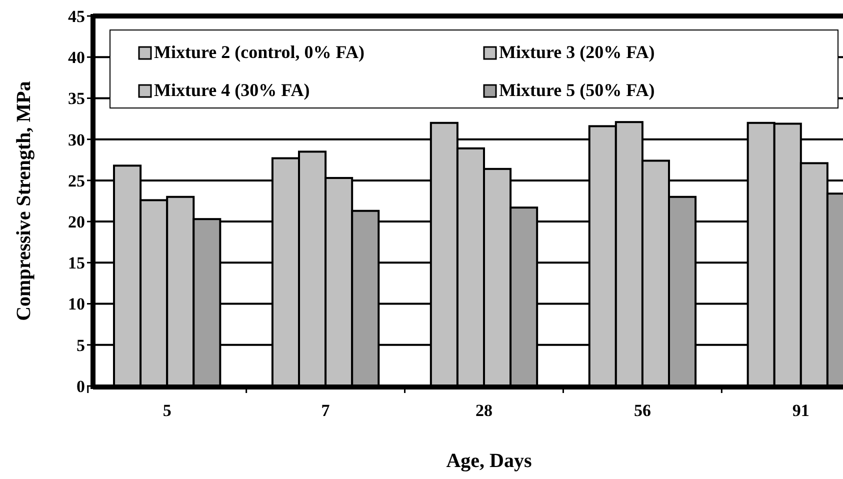 The width and height of the screenshot is (843, 479). I want to click on legend-label: Mixture 5 (50% FA), so click(577, 90).